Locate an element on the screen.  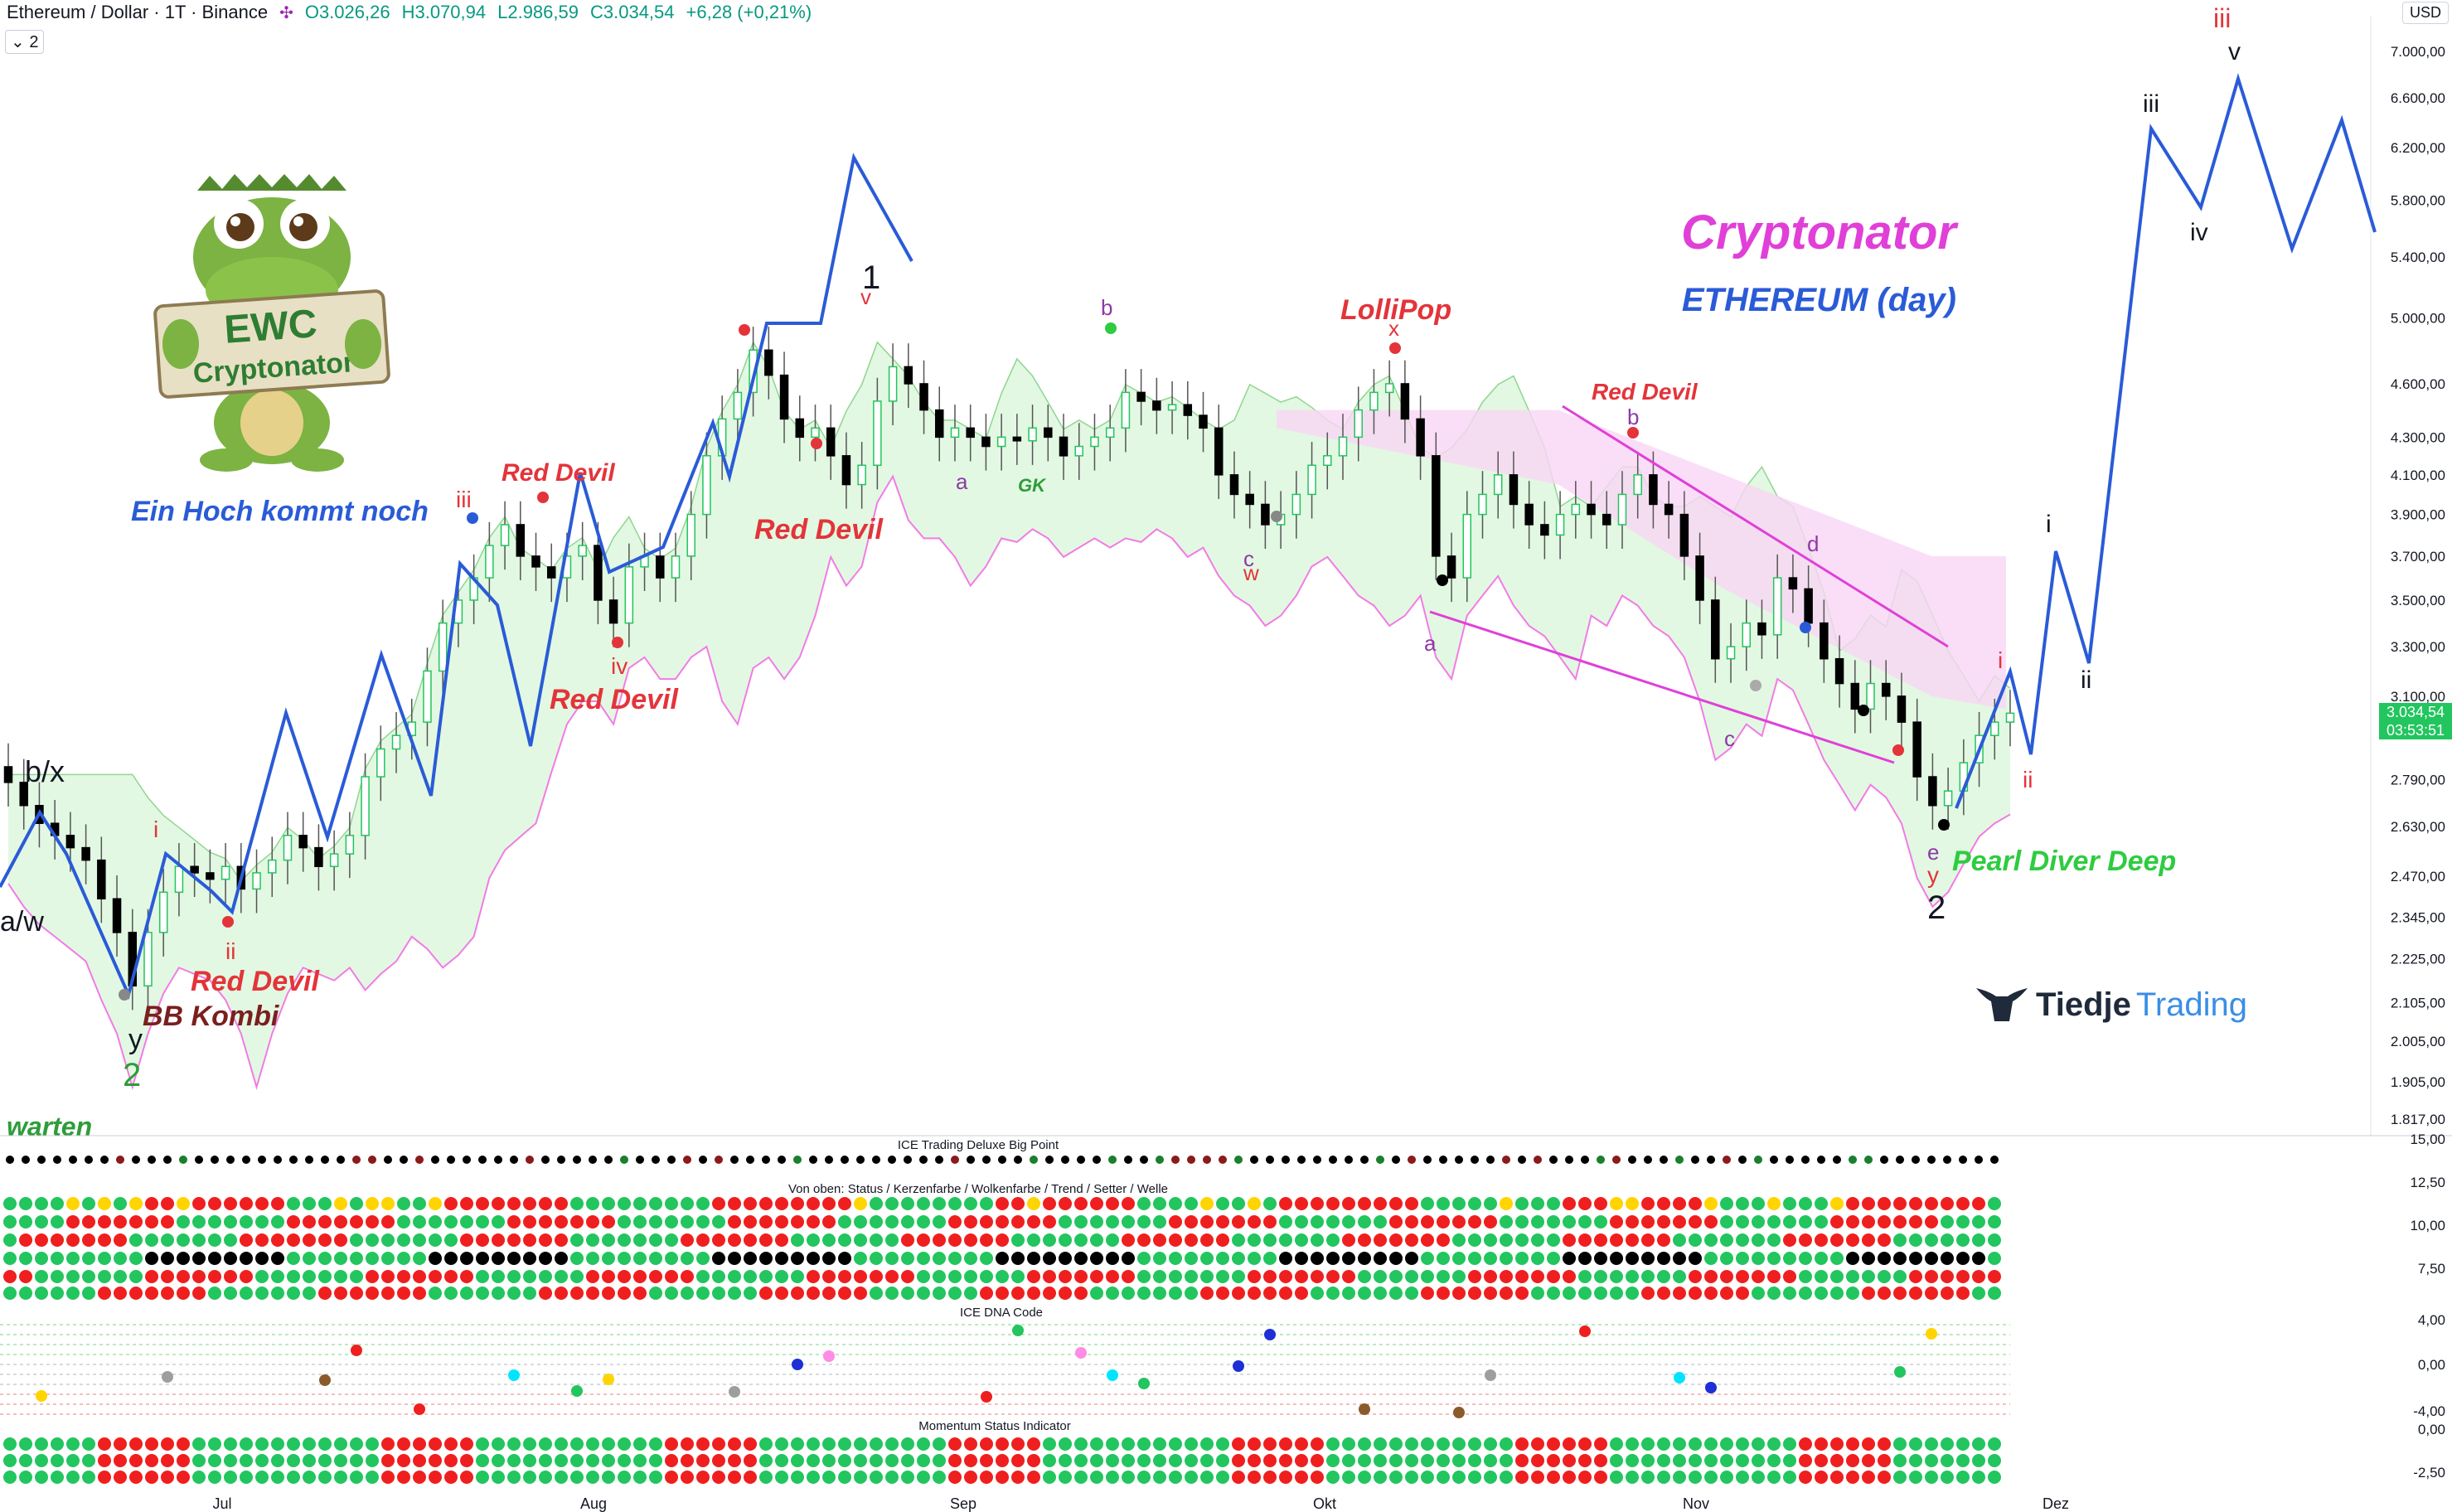
indicator-icon: ✣ is located at coordinates (286, 12).